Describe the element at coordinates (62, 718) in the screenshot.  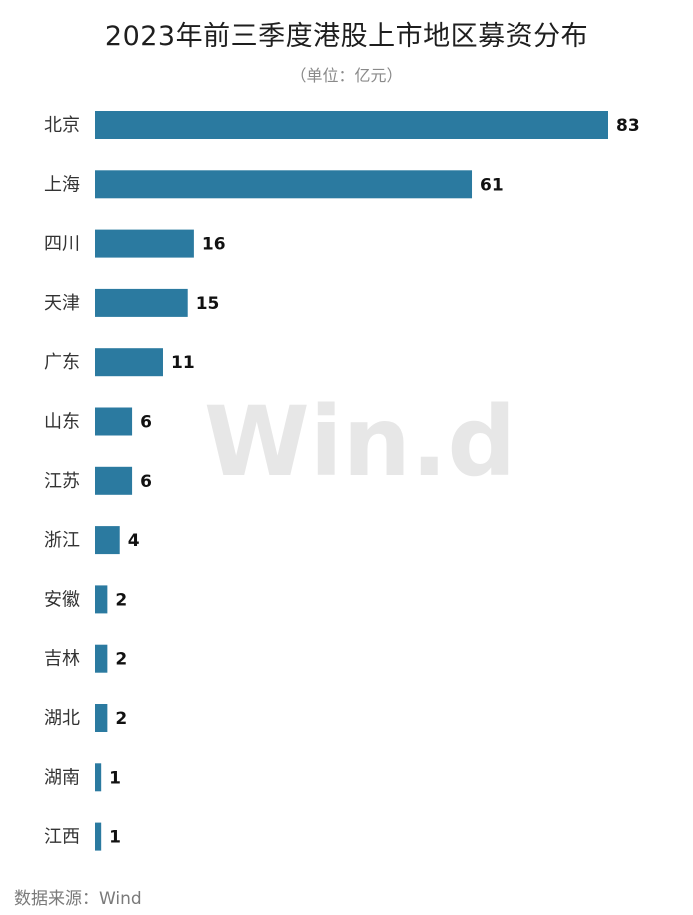
I see `category-label: 湖北` at that location.